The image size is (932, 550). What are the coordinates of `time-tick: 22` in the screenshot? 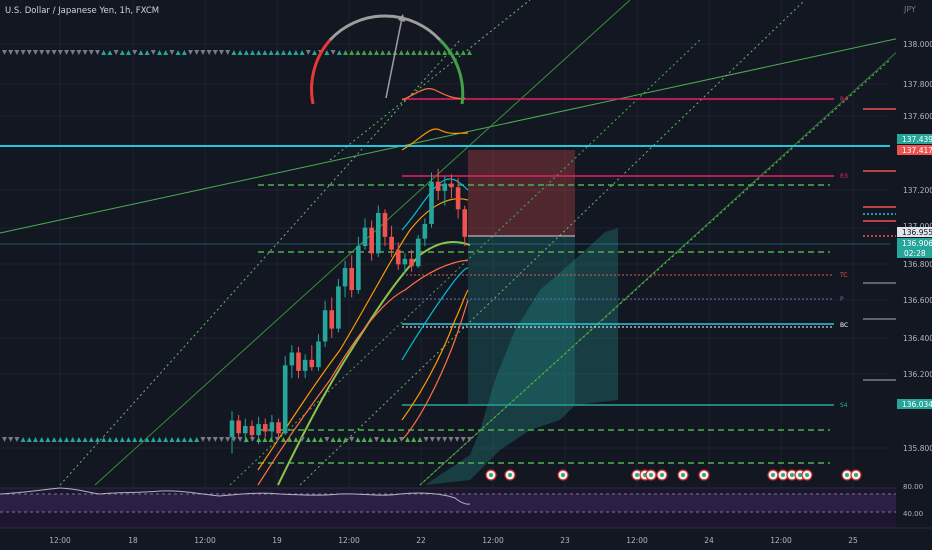 It's located at (421, 540).